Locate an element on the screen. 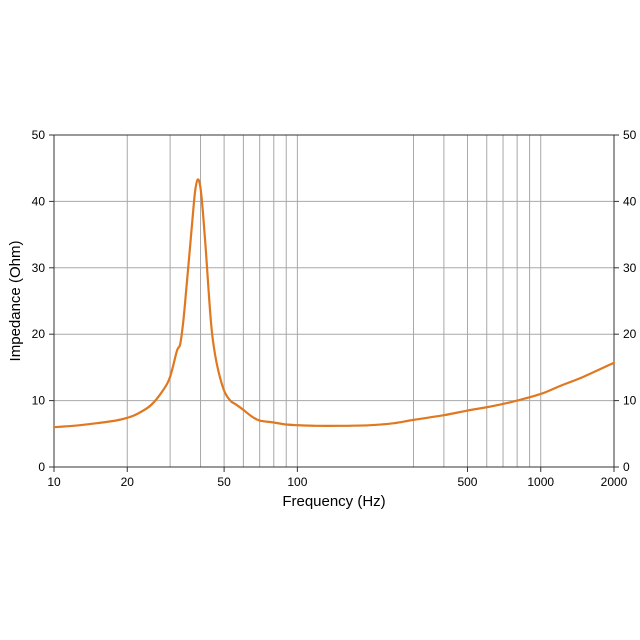  x-tick-labels: 10 20 50 100 500 1000 2000 is located at coordinates (337, 482).